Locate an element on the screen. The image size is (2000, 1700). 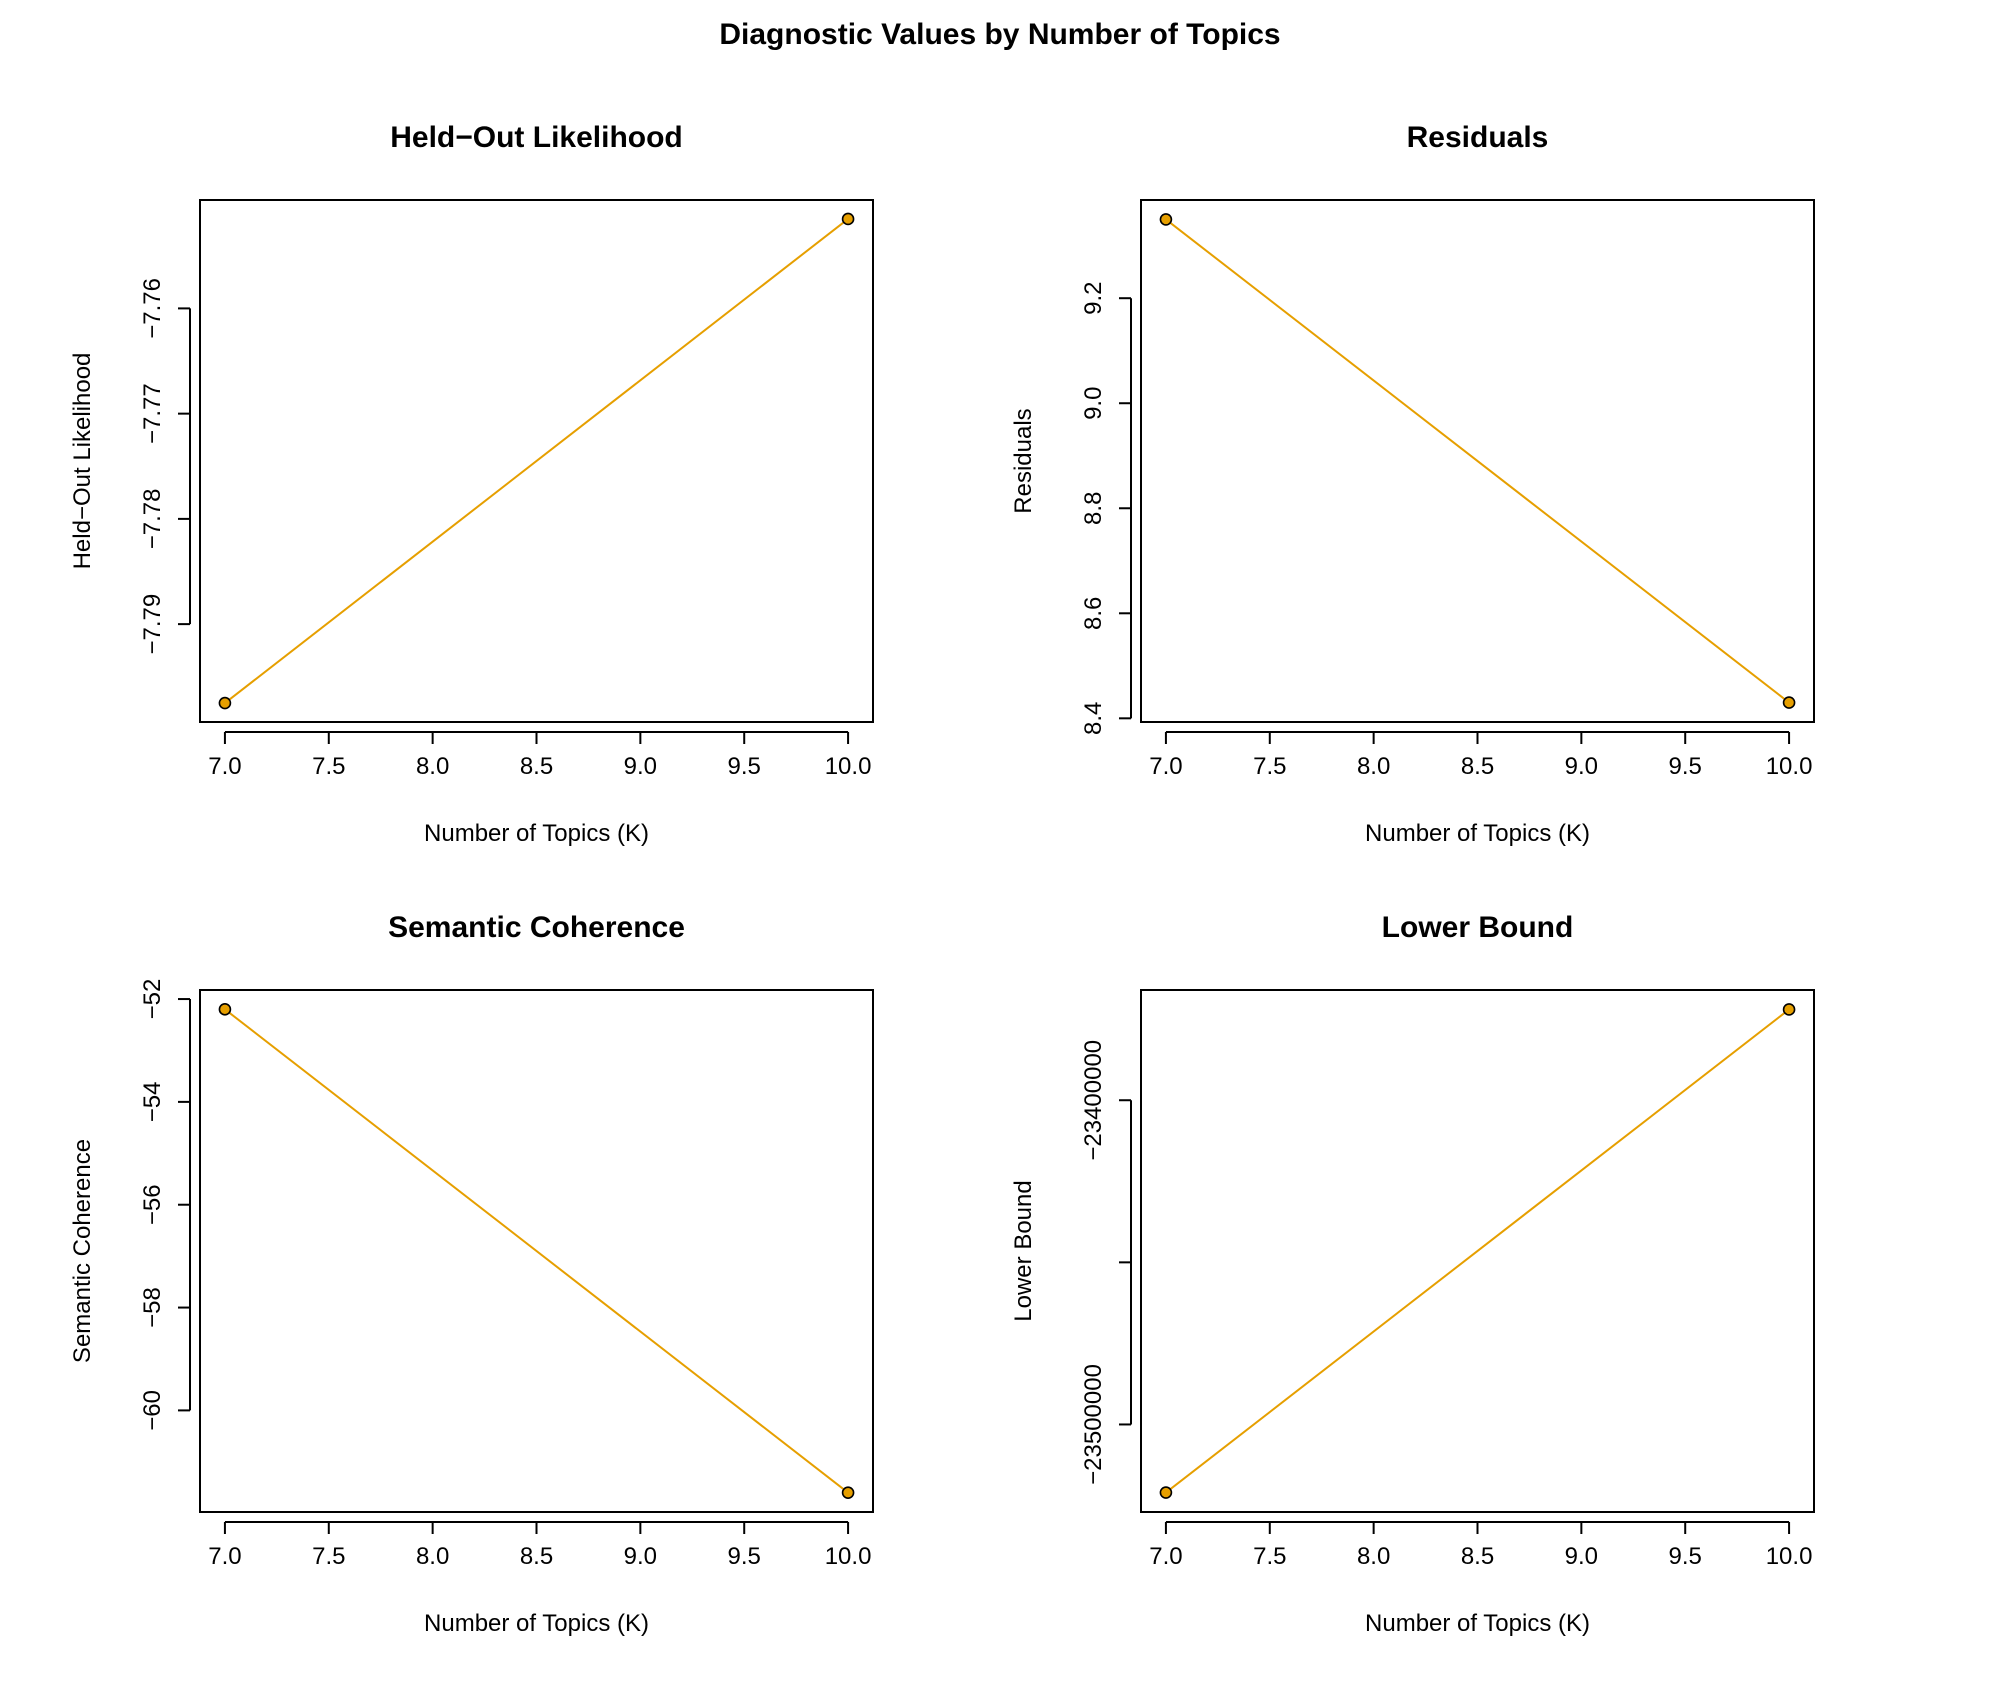
y-tick-label: −56 is located at coordinates (152, 1204).